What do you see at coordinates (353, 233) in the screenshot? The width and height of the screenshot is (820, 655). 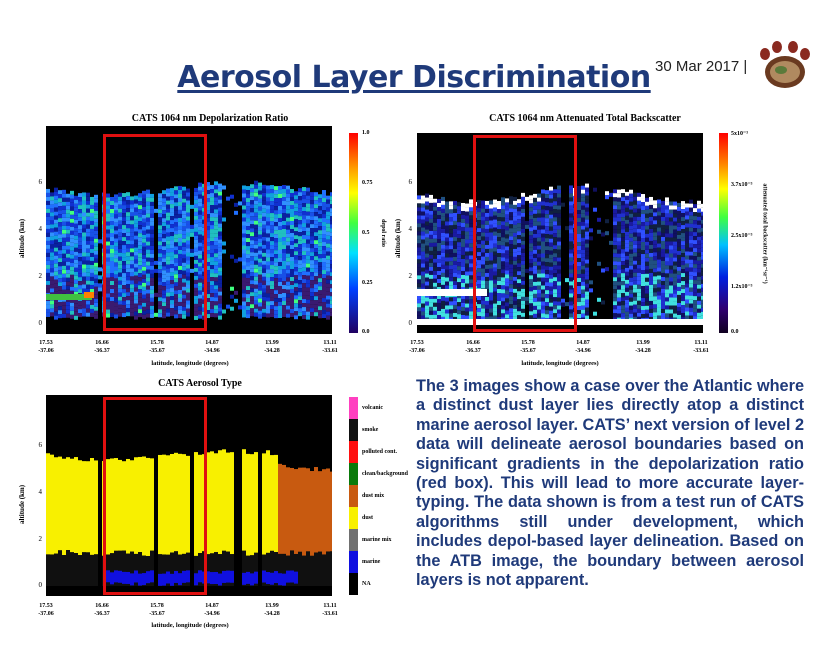 I see `depol-colorbar` at bounding box center [353, 233].